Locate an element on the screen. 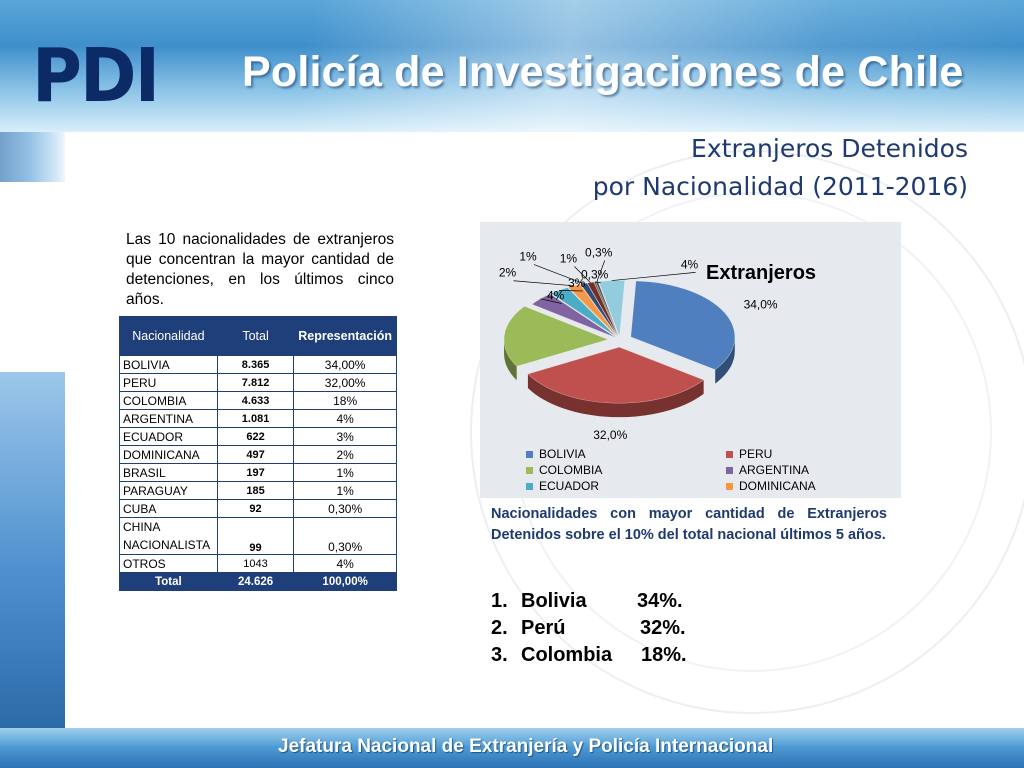 This screenshot has width=1024, height=768. cell-nacionalidad: CUBA is located at coordinates (168, 508).